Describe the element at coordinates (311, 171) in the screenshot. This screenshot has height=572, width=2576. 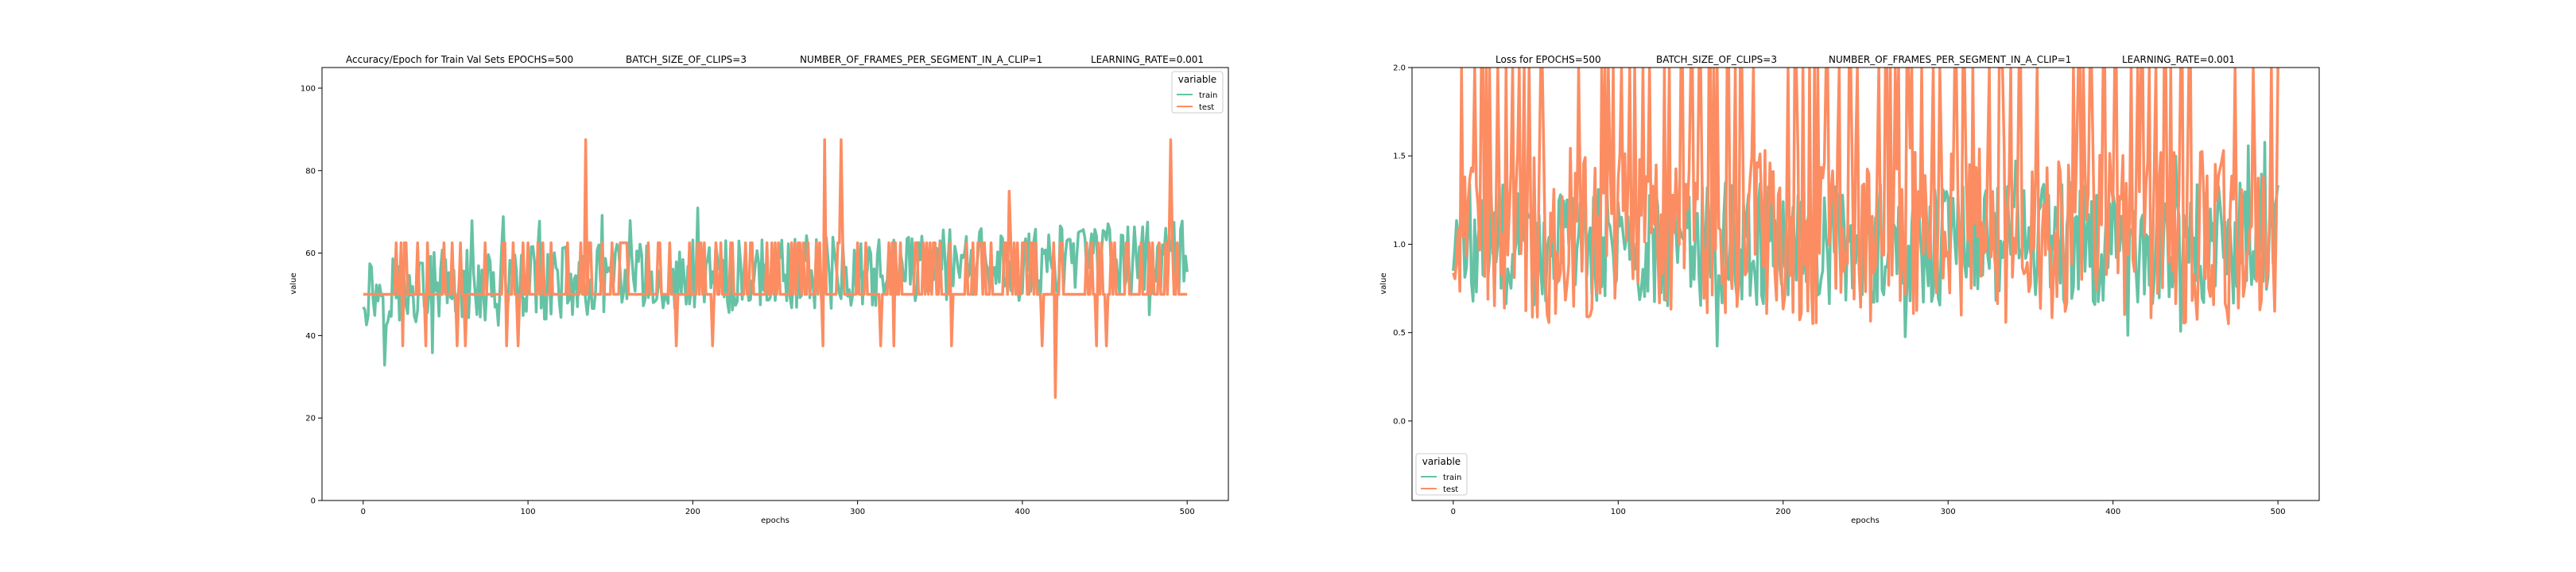
I see `y-tick-label: 80` at that location.